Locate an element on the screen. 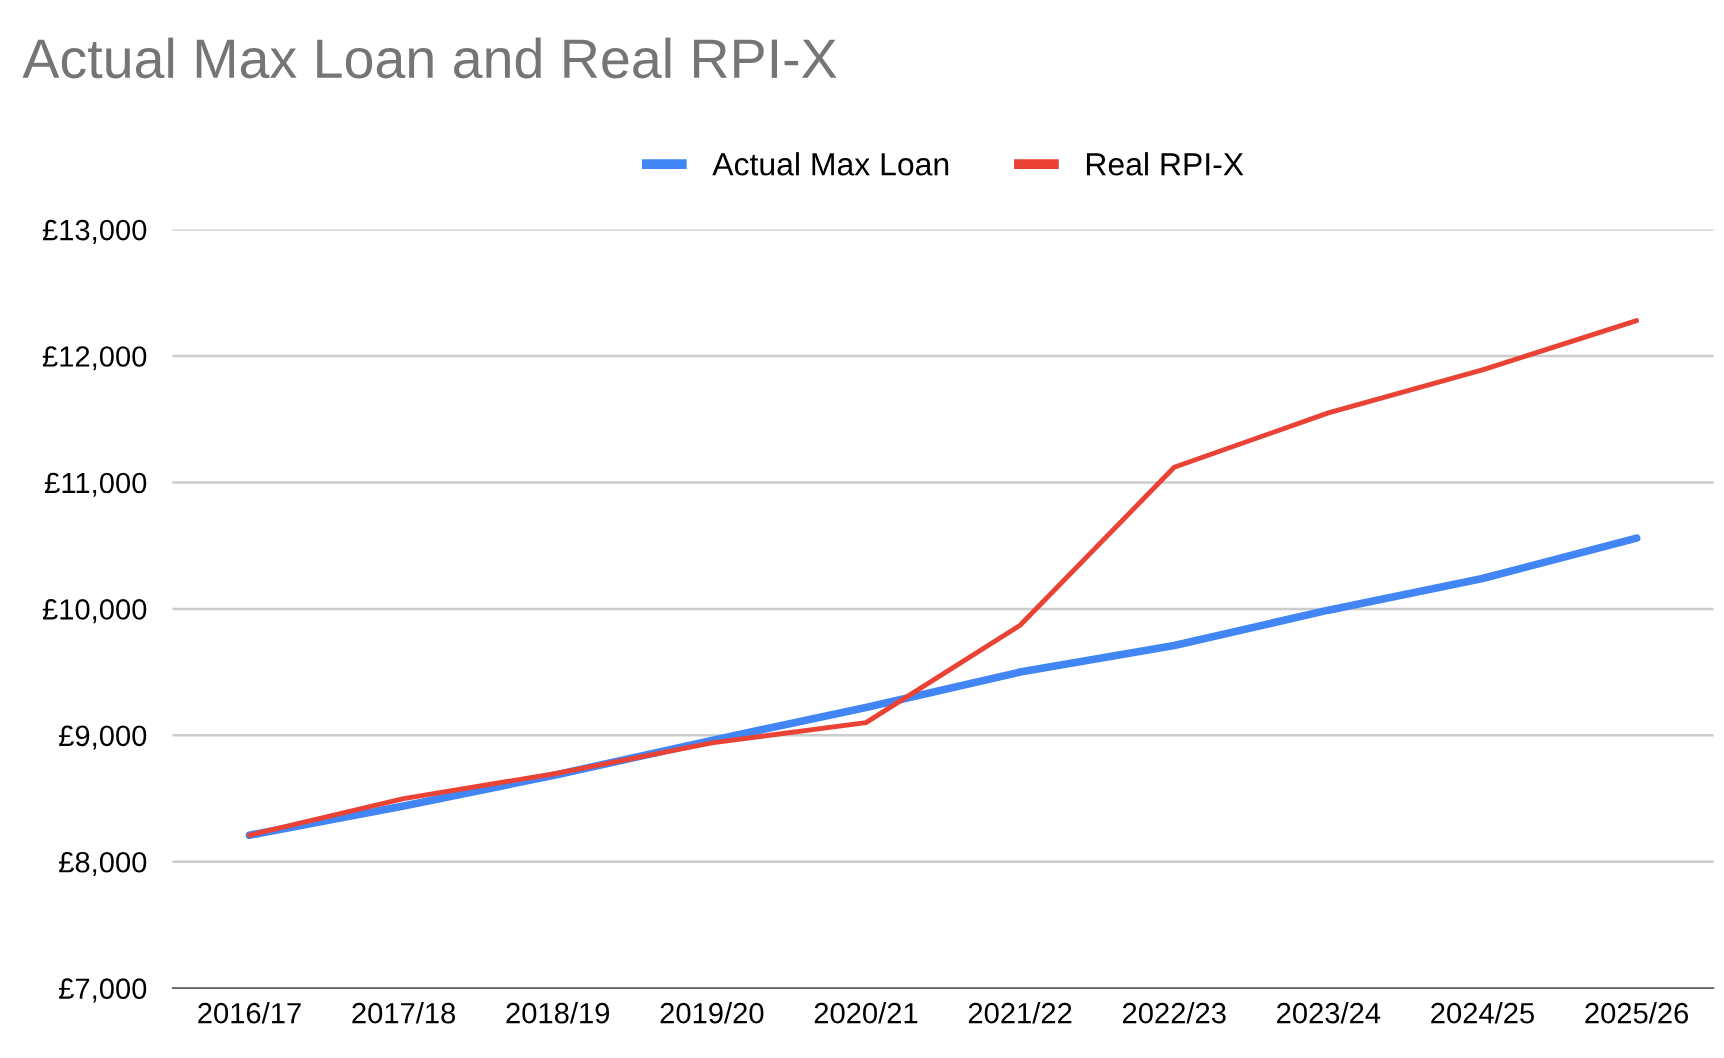 Image resolution: width=1724 pixels, height=1058 pixels. x-tick-label: 2016/17 is located at coordinates (249, 1013).